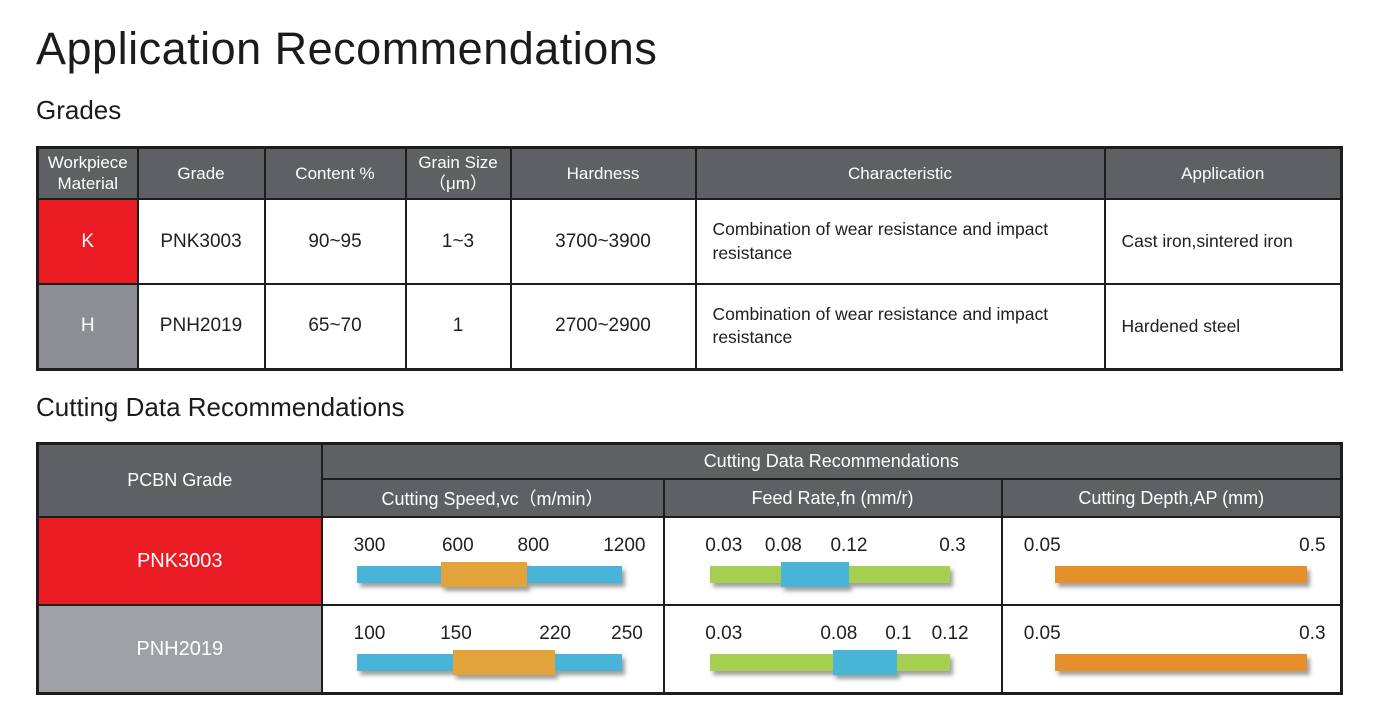 The image size is (1379, 703). What do you see at coordinates (87, 327) in the screenshot?
I see `workpiece-letter-h: H` at bounding box center [87, 327].